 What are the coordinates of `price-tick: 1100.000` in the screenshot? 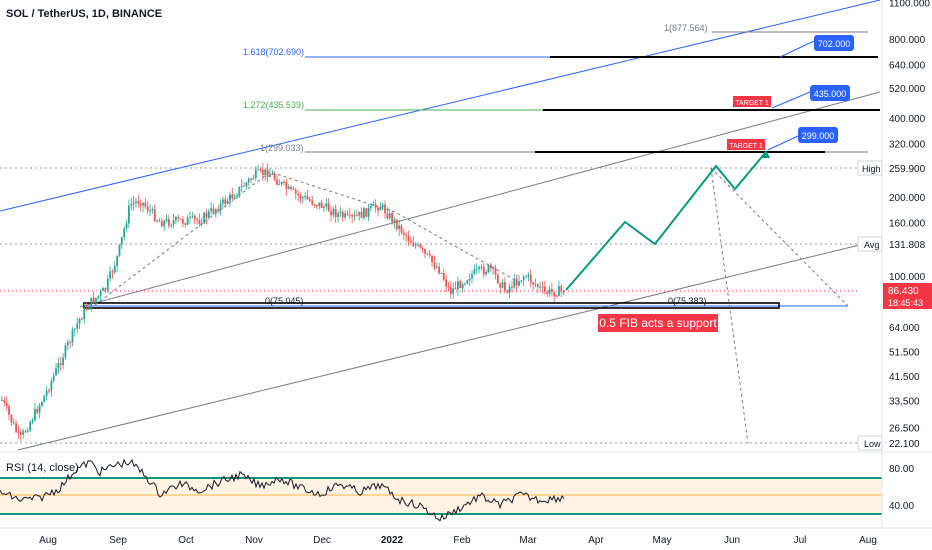 It's located at (909, 5).